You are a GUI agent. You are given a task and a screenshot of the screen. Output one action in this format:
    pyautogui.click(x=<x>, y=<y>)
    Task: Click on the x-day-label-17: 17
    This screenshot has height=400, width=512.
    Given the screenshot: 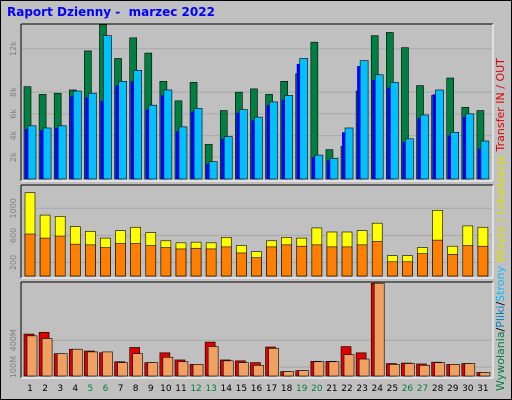 What is the action you would take?
    pyautogui.click(x=271, y=389)
    